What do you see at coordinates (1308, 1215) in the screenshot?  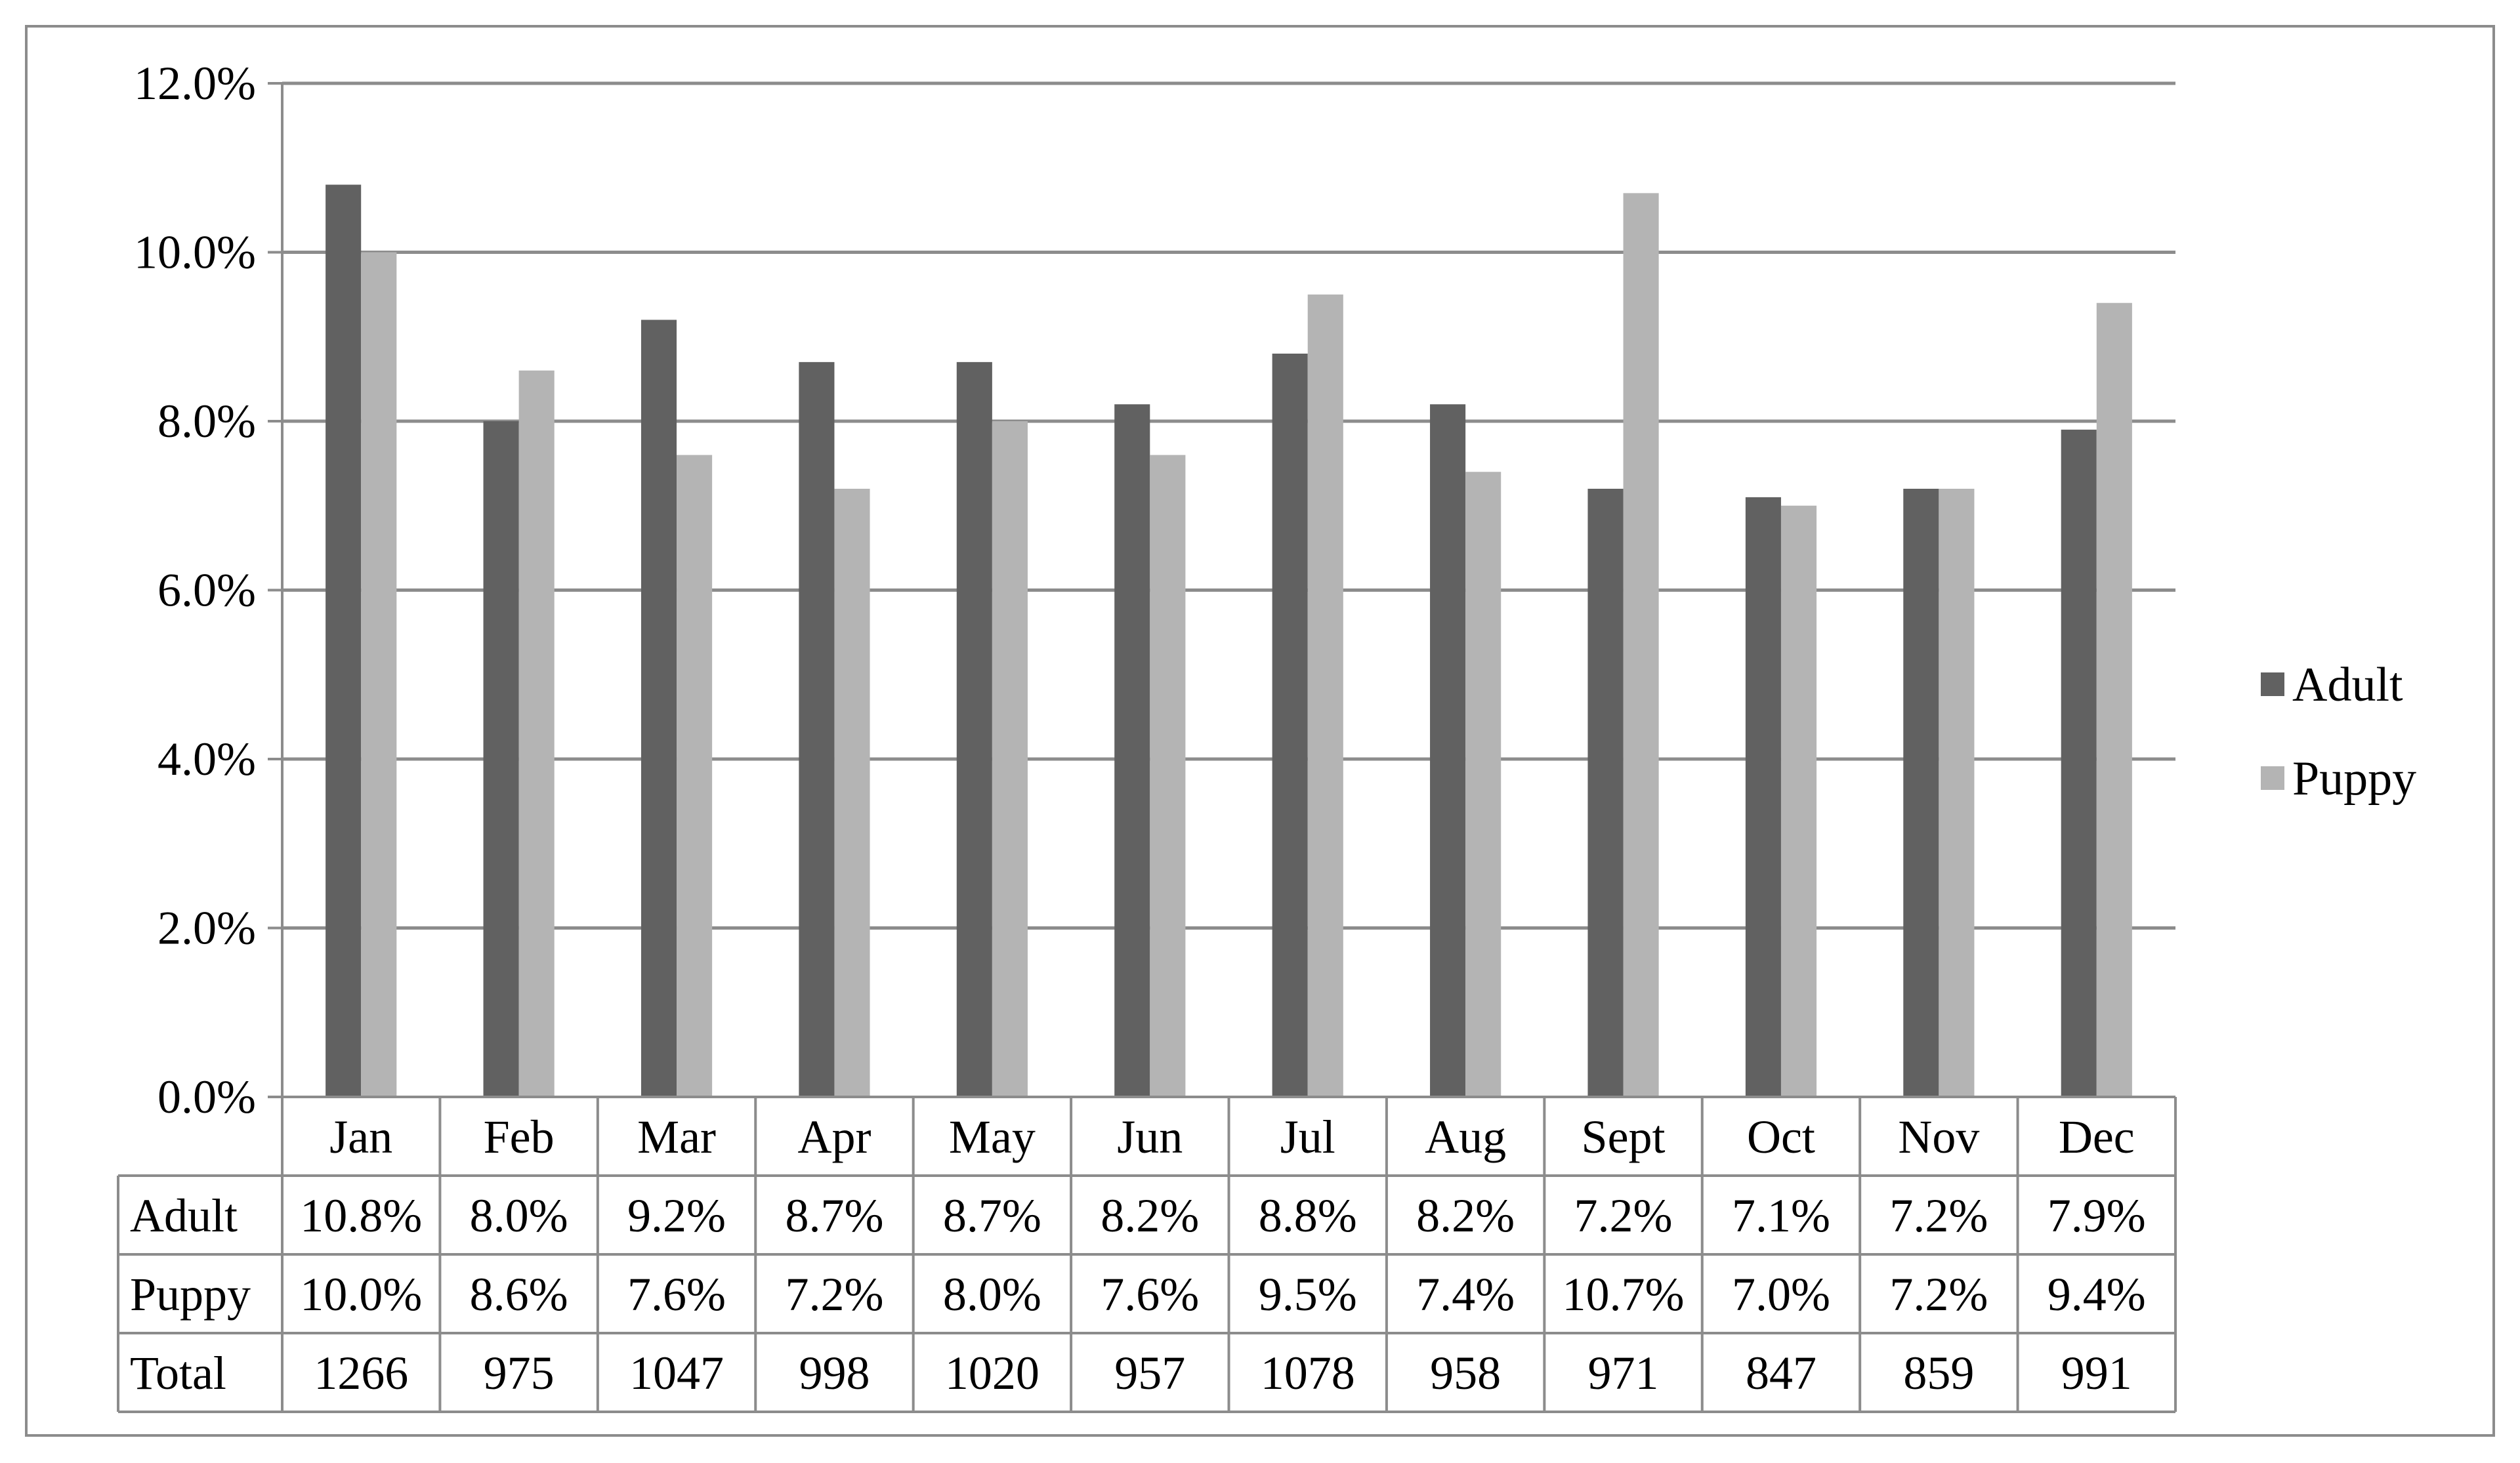 I see `table-cell: 8.8%` at bounding box center [1308, 1215].